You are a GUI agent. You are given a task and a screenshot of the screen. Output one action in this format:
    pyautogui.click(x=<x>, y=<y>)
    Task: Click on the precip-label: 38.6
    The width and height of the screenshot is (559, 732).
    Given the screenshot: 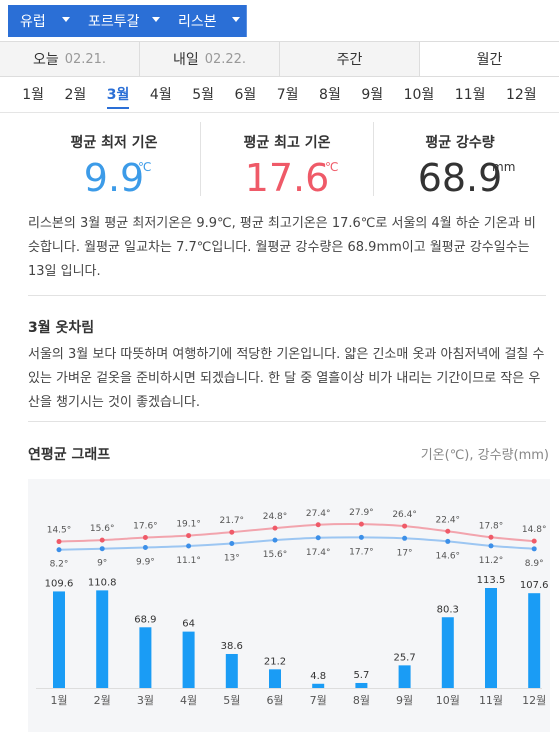 What is the action you would take?
    pyautogui.click(x=232, y=646)
    